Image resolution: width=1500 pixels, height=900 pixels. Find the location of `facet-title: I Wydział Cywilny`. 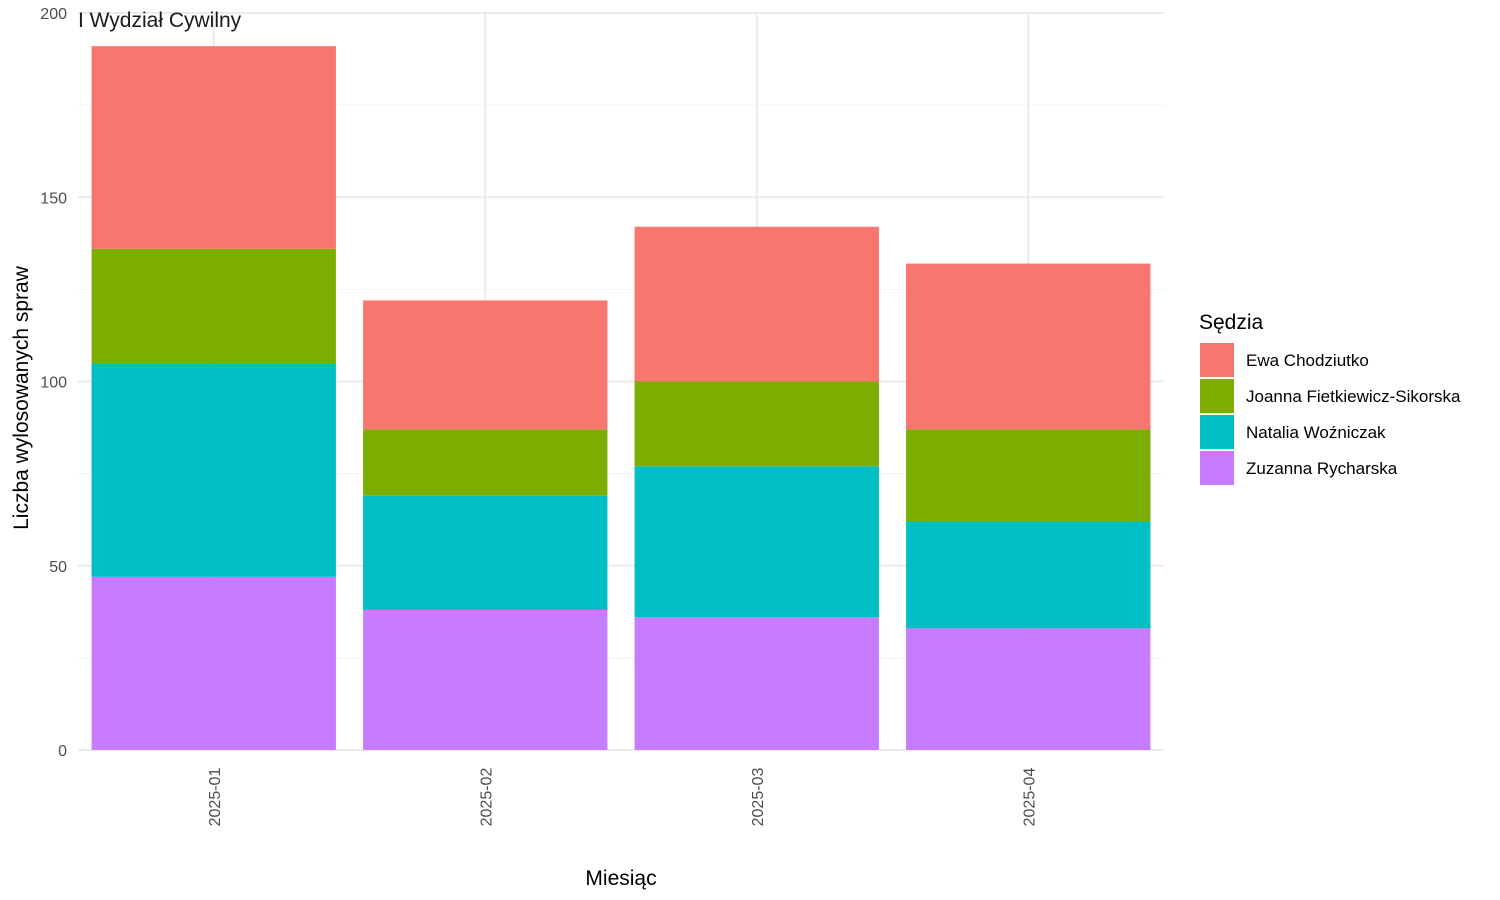

facet-title: I Wydział Cywilny is located at coordinates (160, 20).